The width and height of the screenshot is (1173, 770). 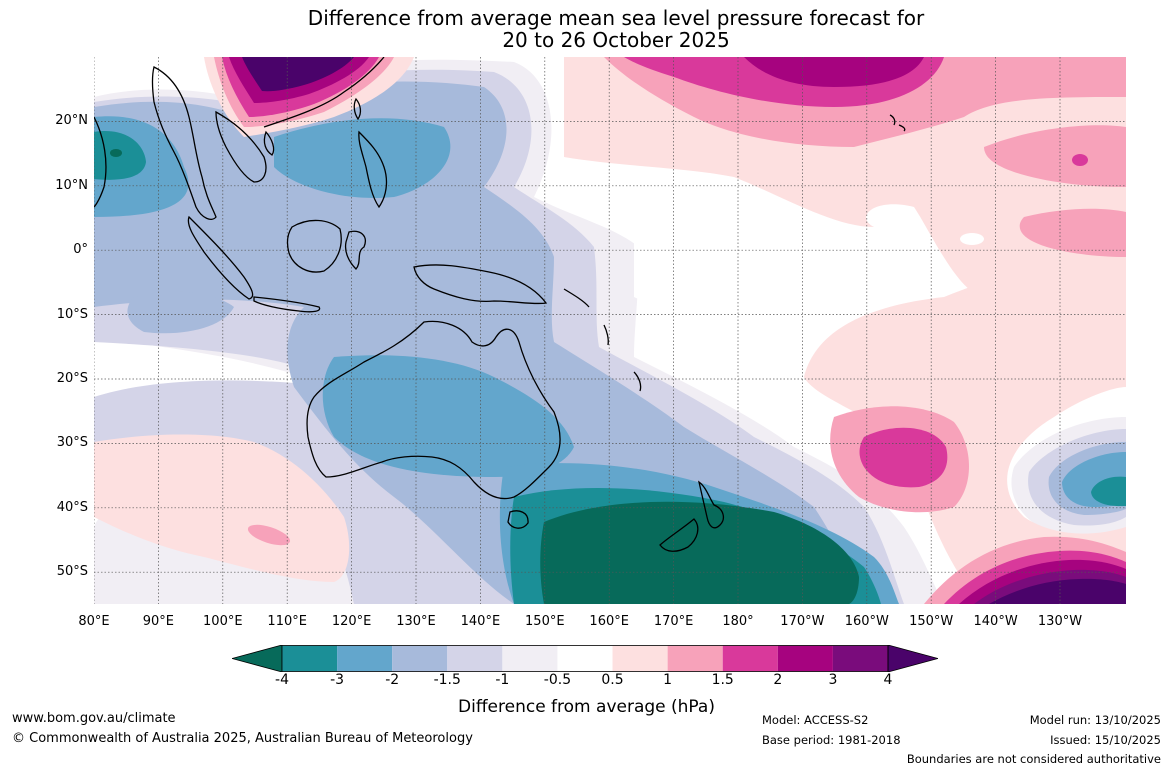 I want to click on colorbar-tick-label: 1.5, so click(x=722, y=680).